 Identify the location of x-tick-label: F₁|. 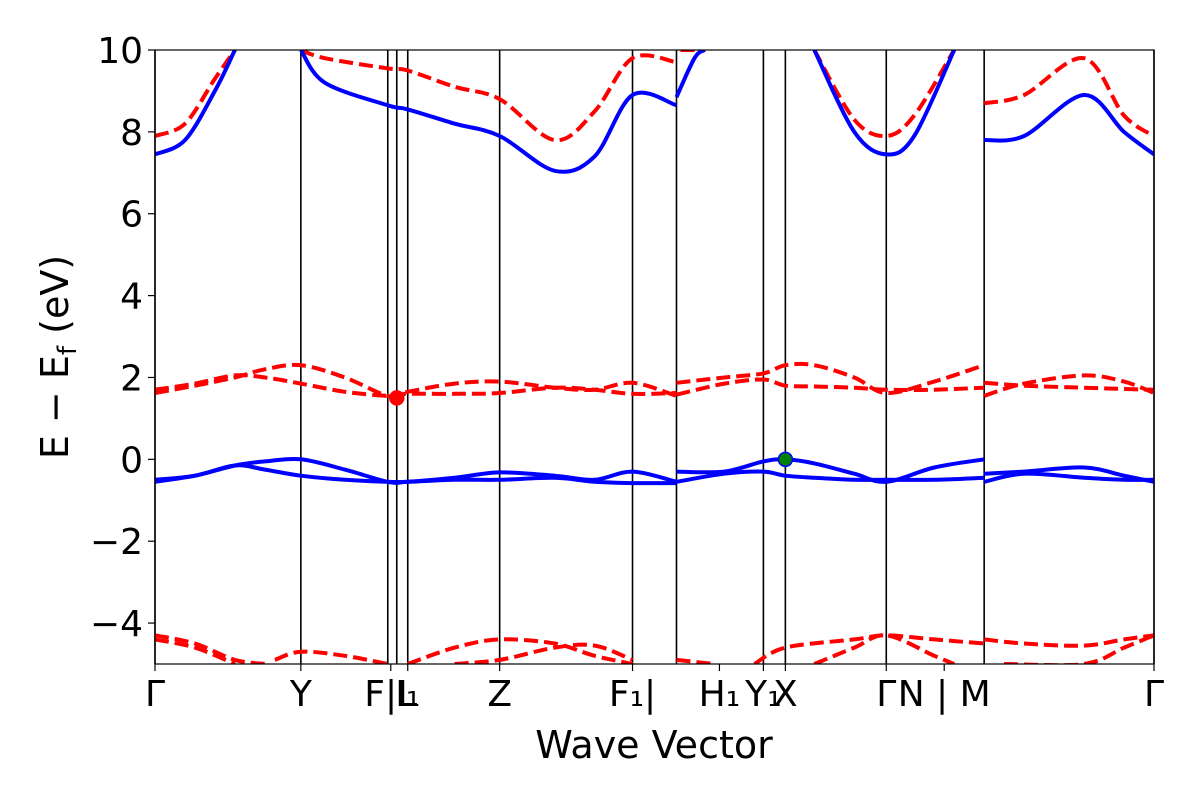
(632, 694).